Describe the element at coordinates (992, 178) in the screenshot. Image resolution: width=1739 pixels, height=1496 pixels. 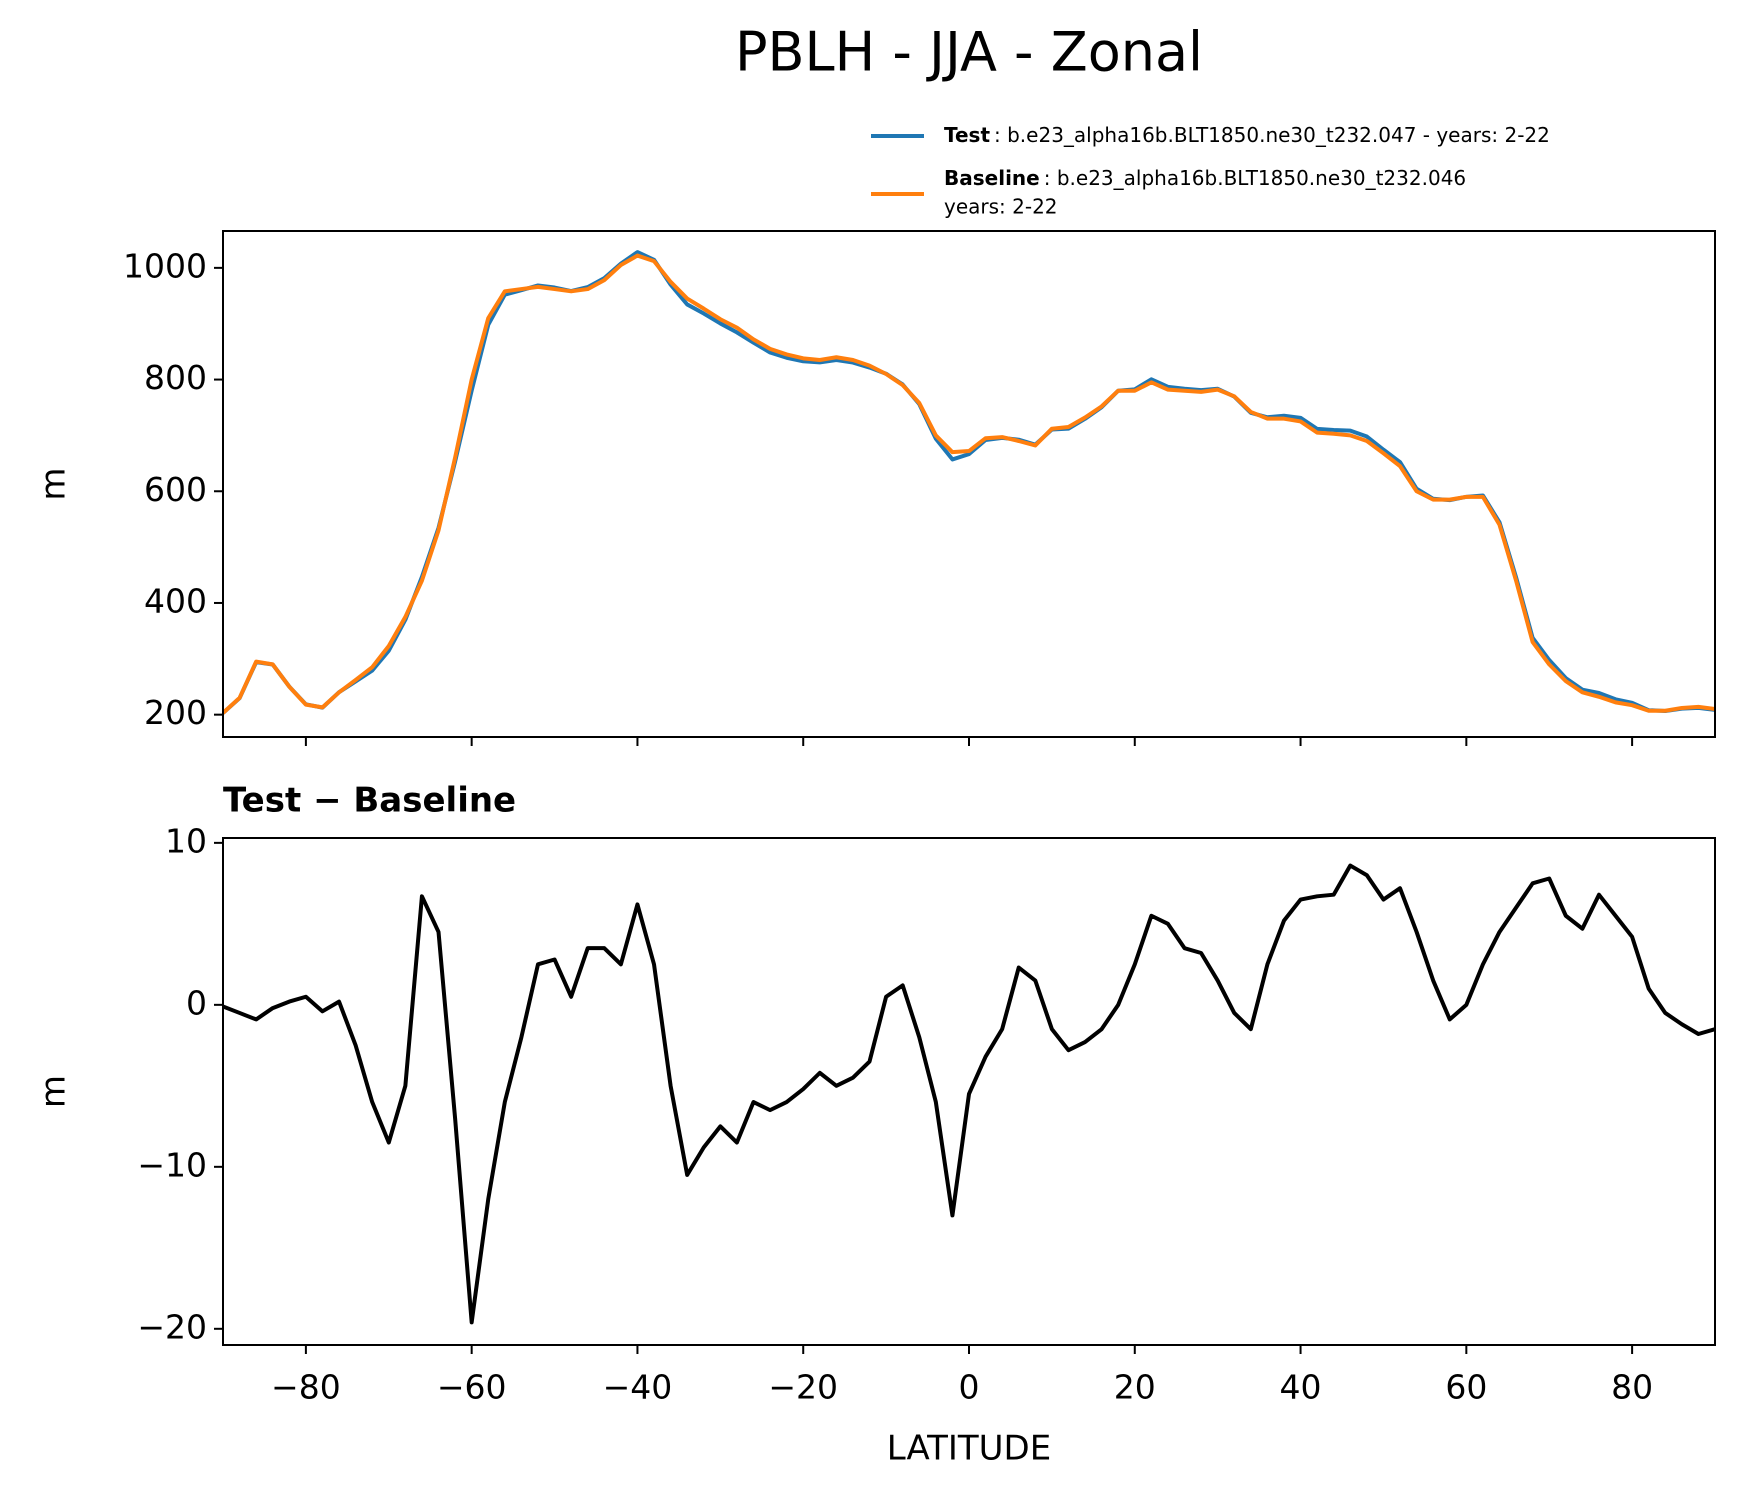
I see `legend-name: Baseline` at that location.